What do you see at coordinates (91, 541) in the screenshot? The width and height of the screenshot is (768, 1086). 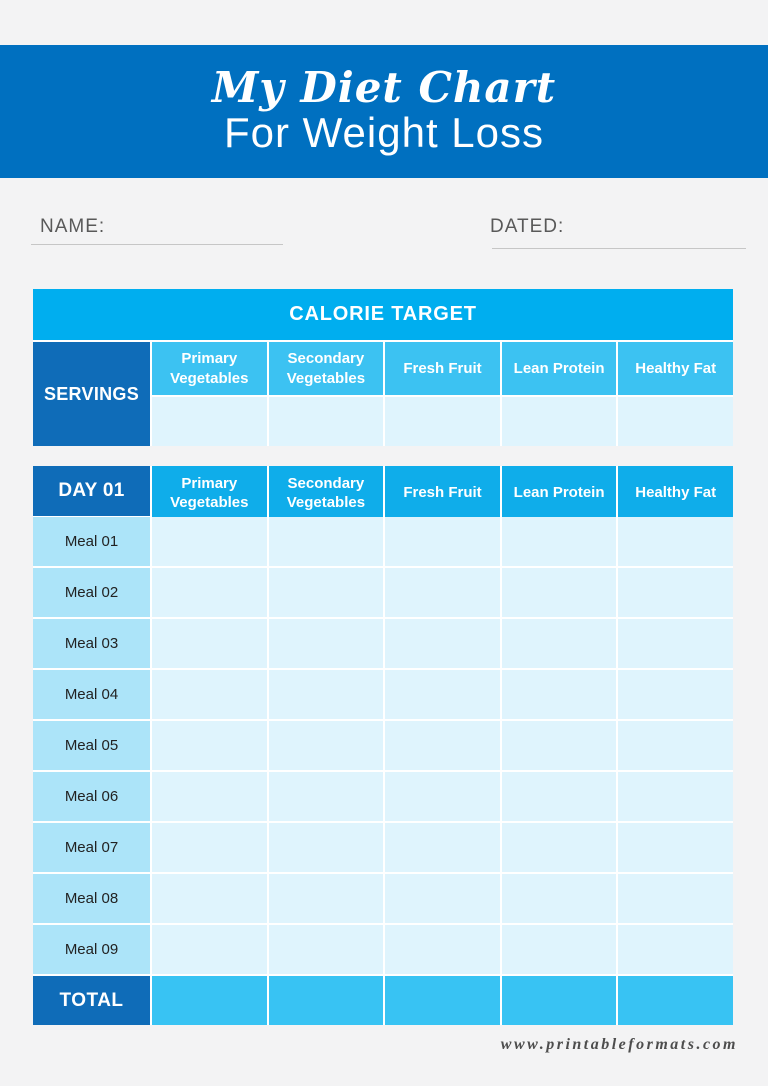 I see `meal-row-label: Meal 01` at bounding box center [91, 541].